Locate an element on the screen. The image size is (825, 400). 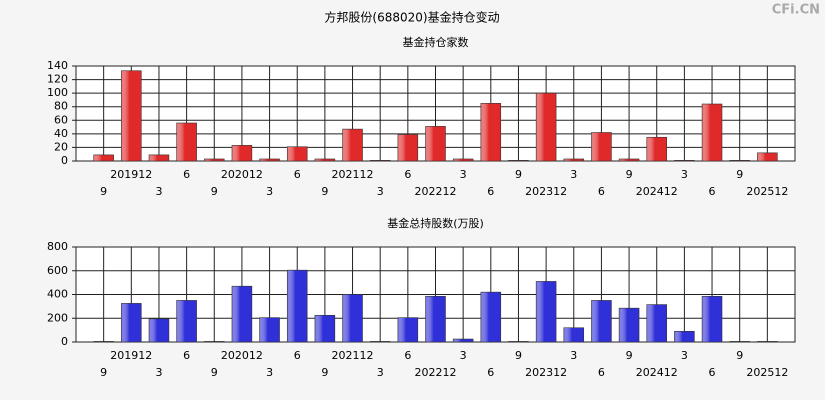
chart-title: 基金总持股数(万股) is located at coordinates (435, 223).